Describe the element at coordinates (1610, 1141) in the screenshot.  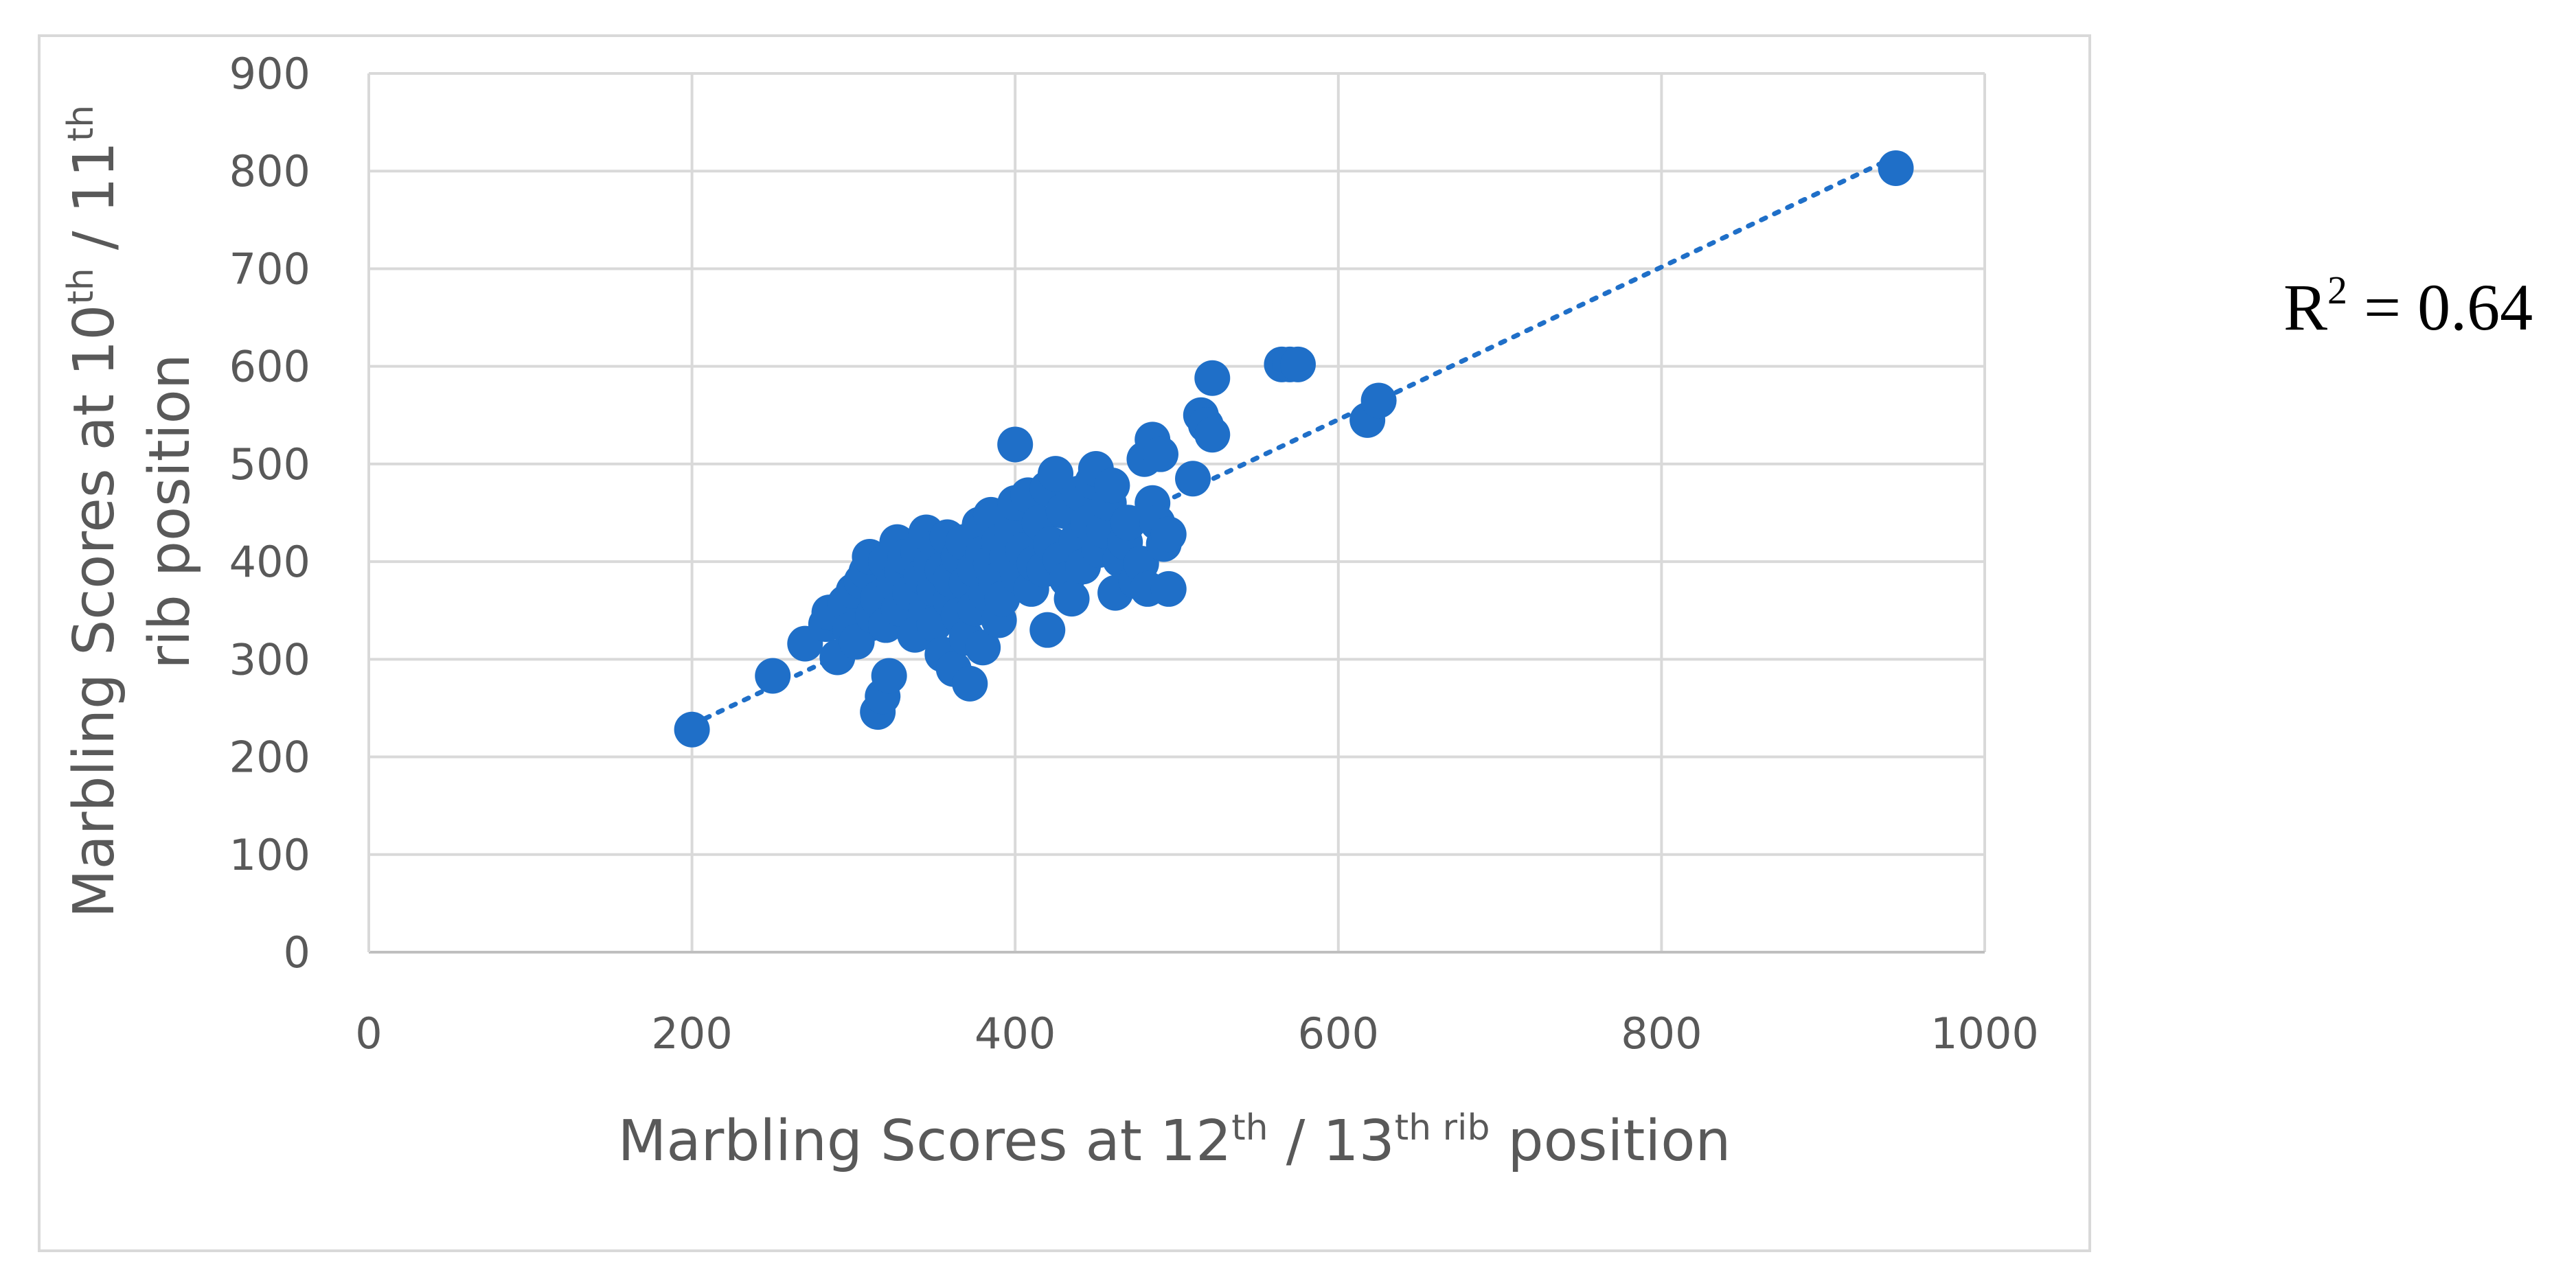
I see `x-axis-title-part: position` at that location.